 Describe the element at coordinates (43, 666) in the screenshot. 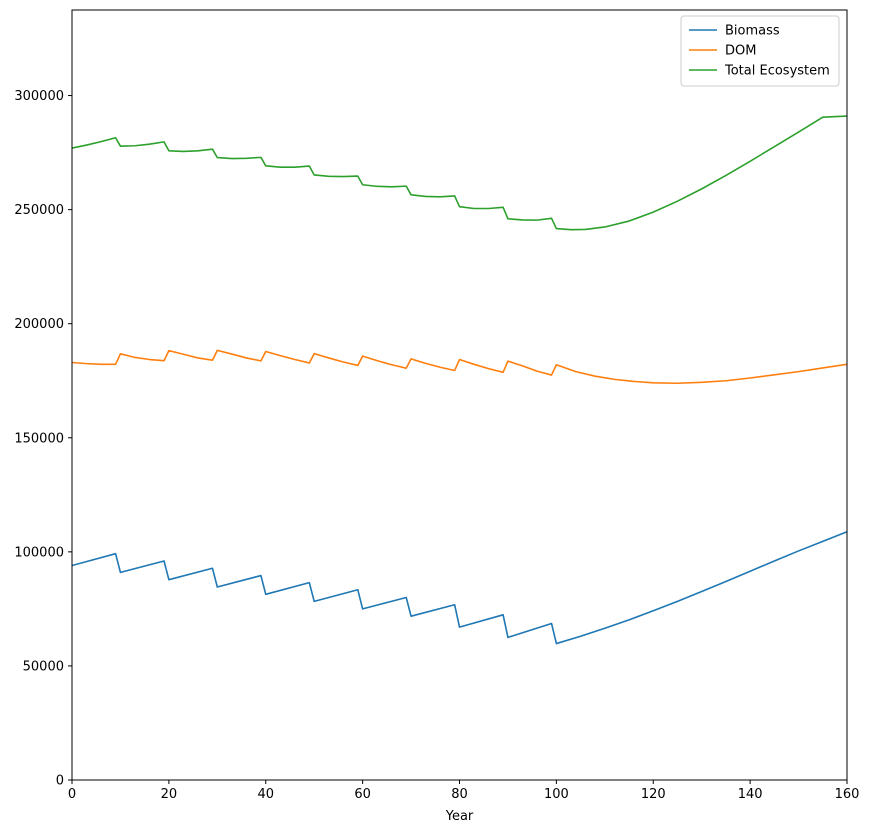

I see `y-tick-label: 50000` at that location.